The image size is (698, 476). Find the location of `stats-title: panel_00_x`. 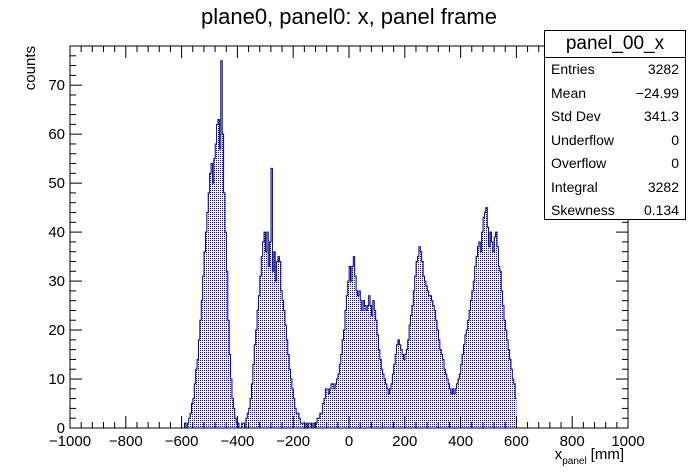

stats-title: panel_00_x is located at coordinates (615, 44).